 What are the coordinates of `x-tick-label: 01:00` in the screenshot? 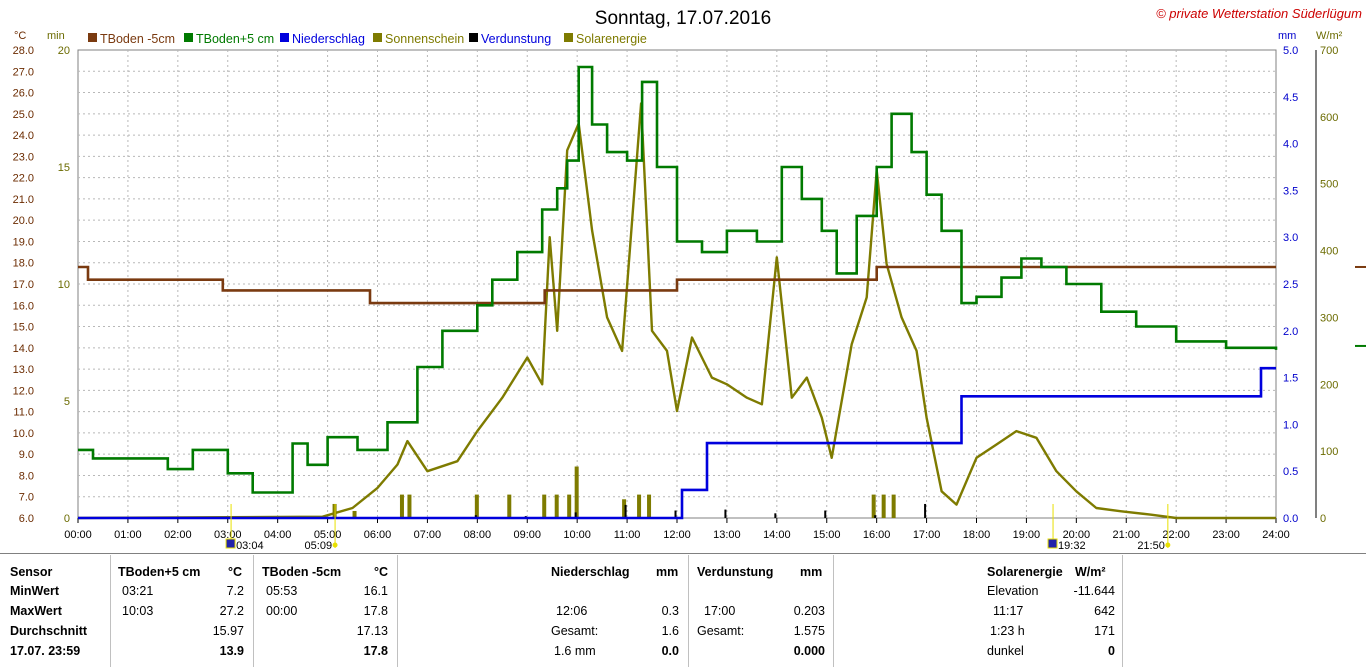 It's located at (128, 535).